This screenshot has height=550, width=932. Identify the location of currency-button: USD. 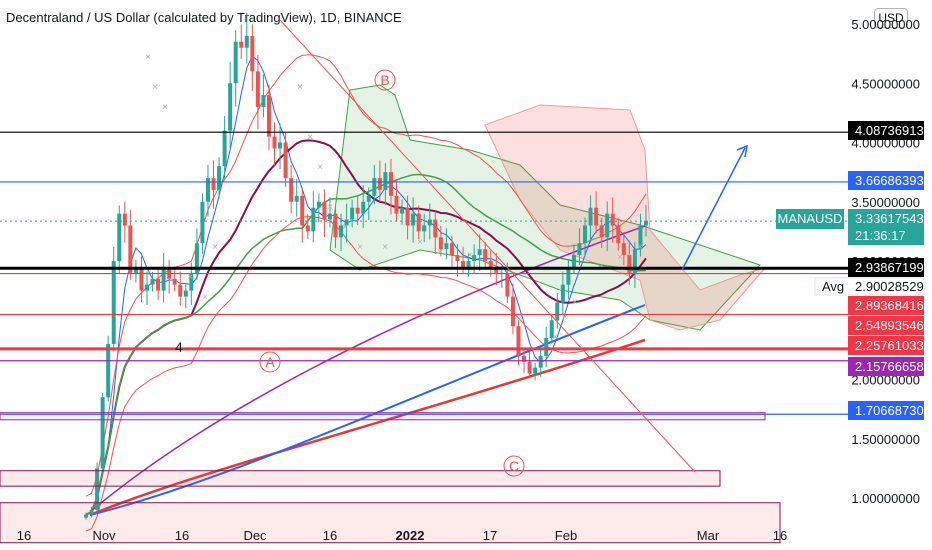
(891, 18).